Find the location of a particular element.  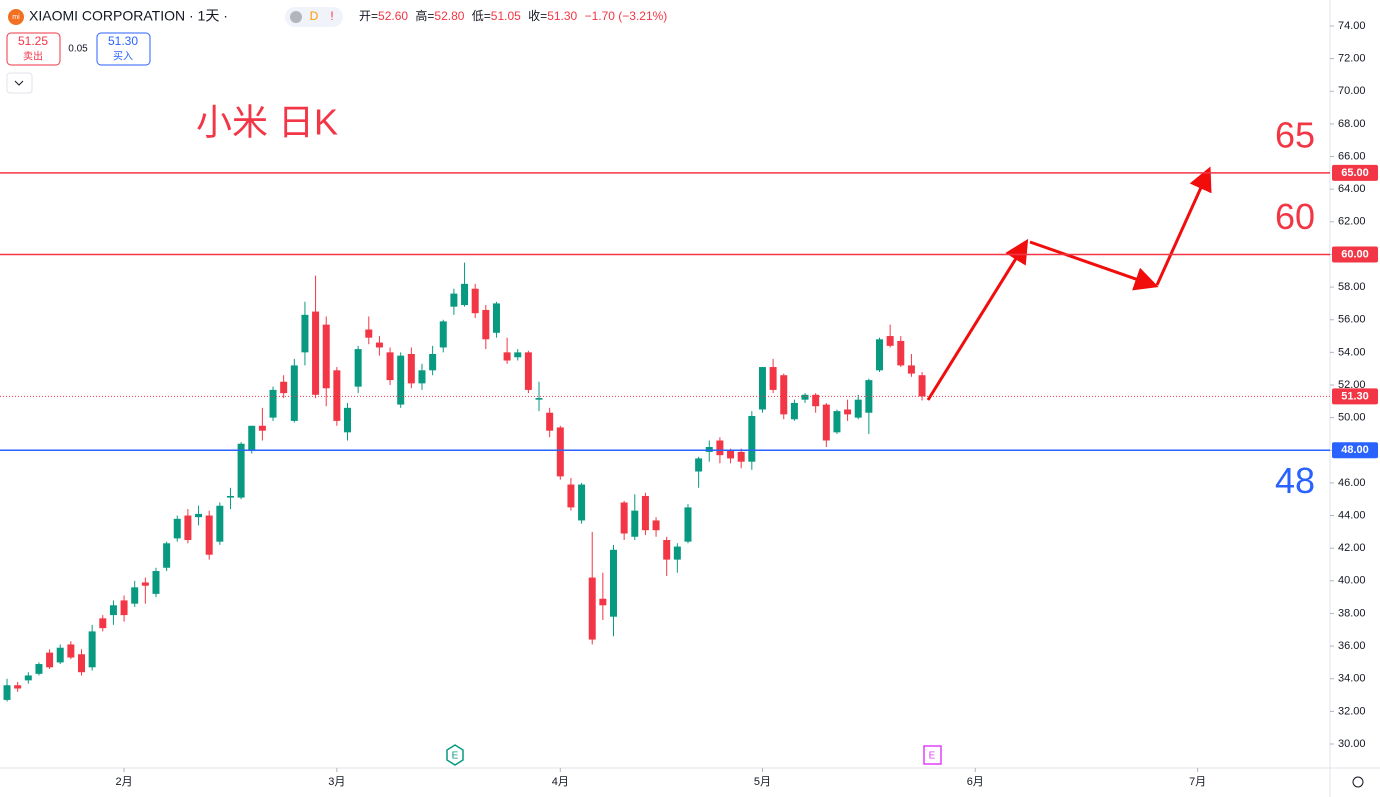

arrow is located at coordinates (1094, 265).